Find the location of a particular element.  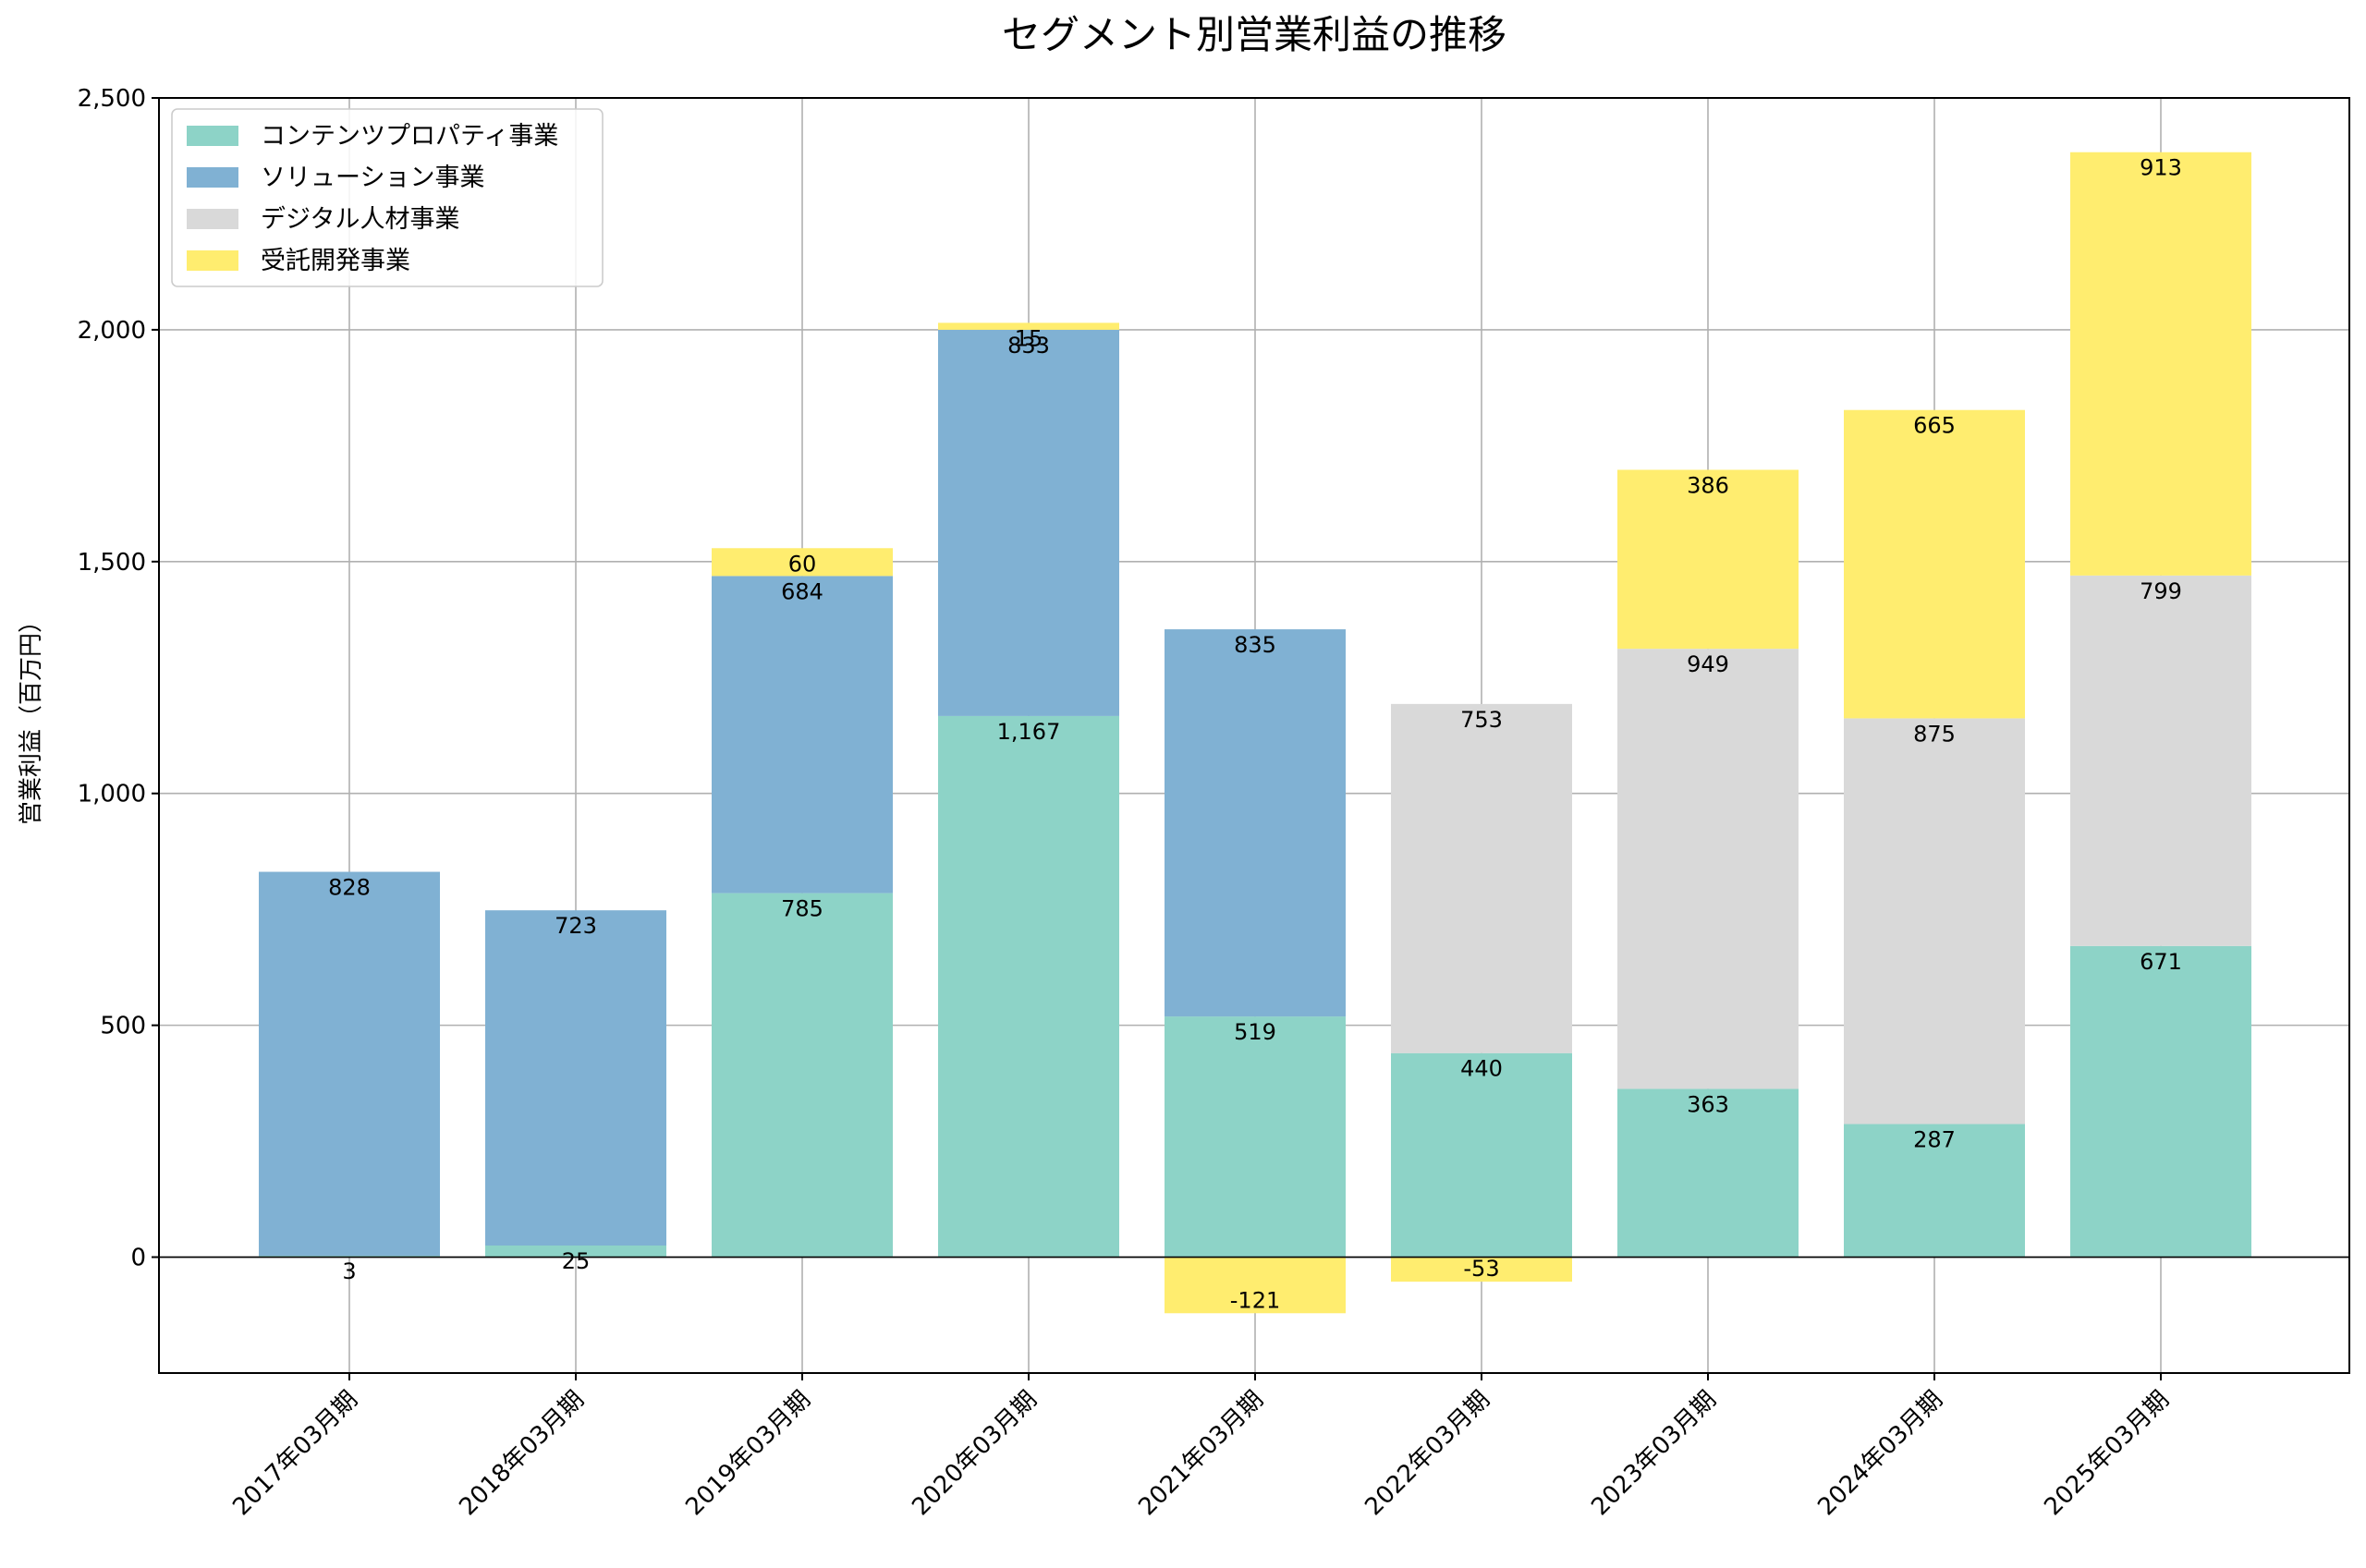

chart-title: セグメント別営業利益の推移 is located at coordinates (1254, 34).